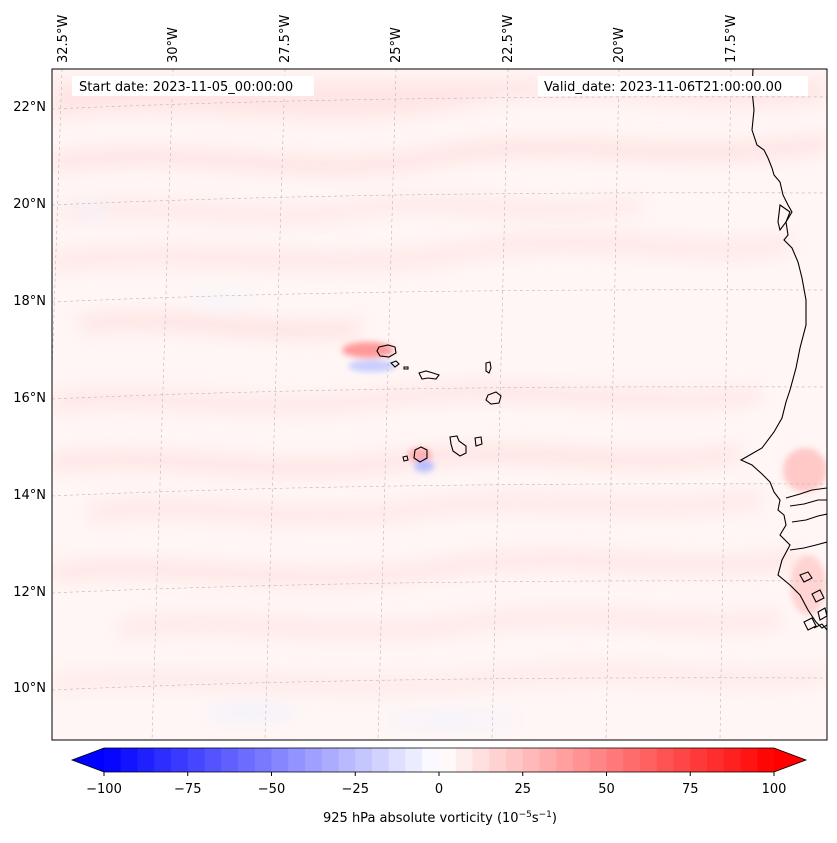 The height and width of the screenshot is (843, 837). Describe the element at coordinates (271, 789) in the screenshot. I see `colorbar-tick-label: −50` at that location.